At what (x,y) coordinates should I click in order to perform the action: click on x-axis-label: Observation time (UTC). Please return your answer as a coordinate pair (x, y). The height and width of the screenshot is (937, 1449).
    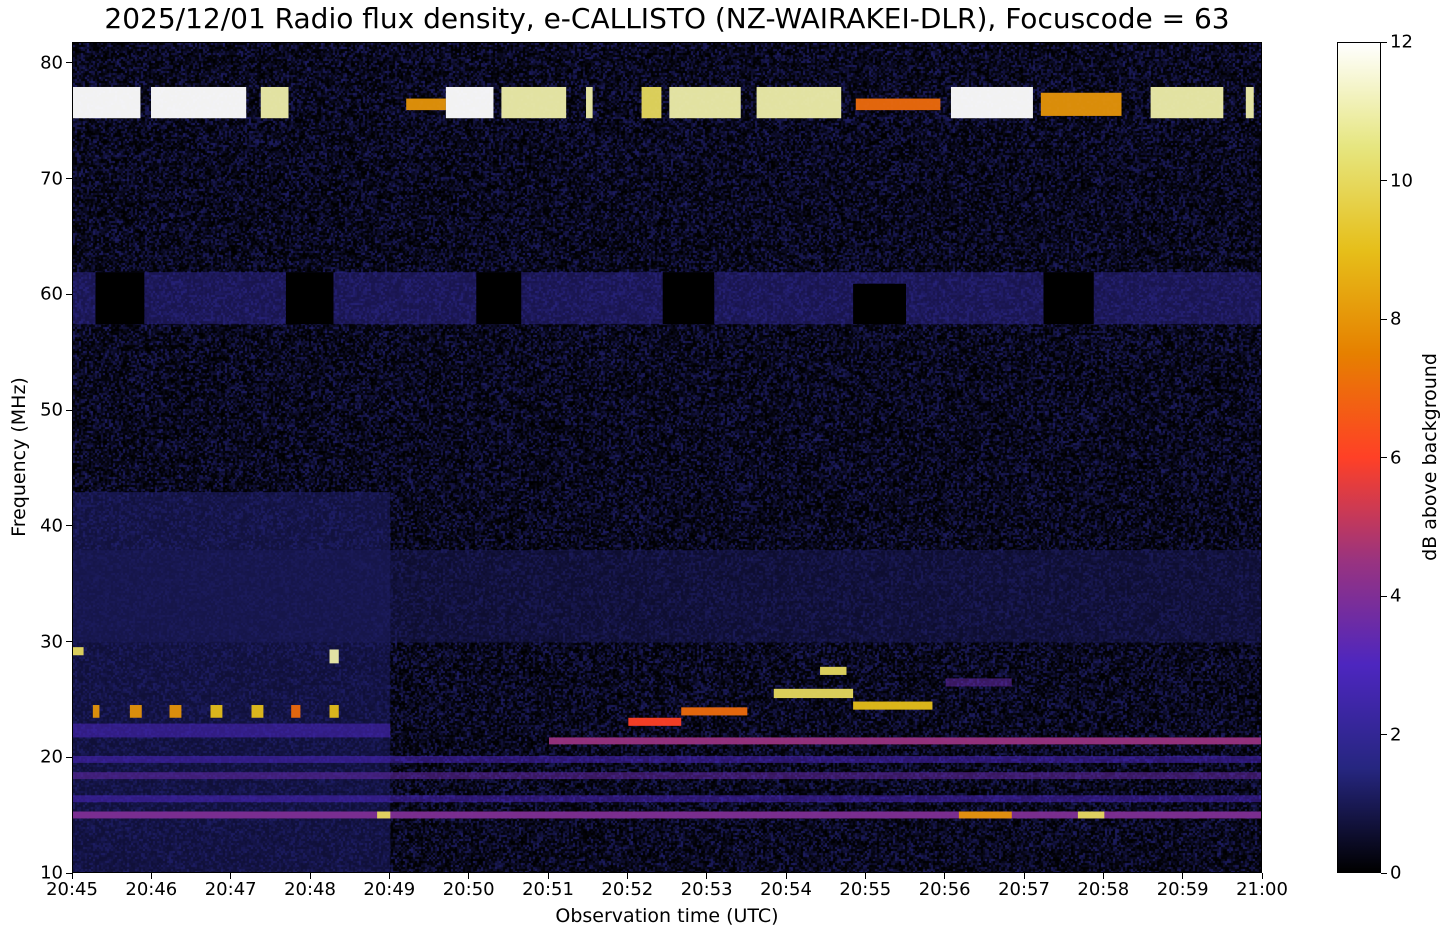
    Looking at the image, I should click on (667, 916).